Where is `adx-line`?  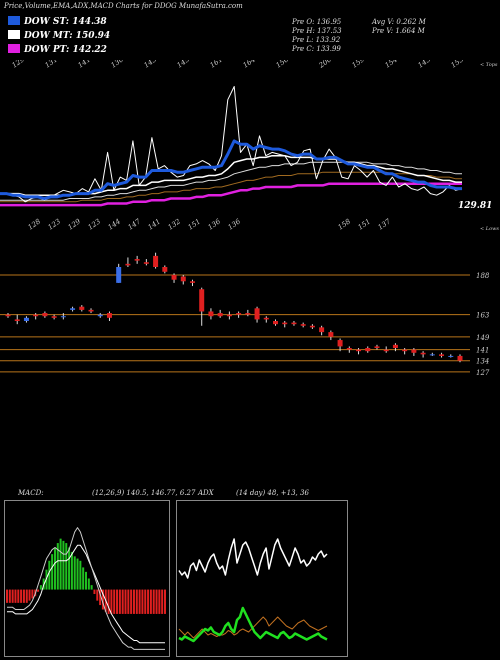
adx-line is located at coordinates (253, 558).